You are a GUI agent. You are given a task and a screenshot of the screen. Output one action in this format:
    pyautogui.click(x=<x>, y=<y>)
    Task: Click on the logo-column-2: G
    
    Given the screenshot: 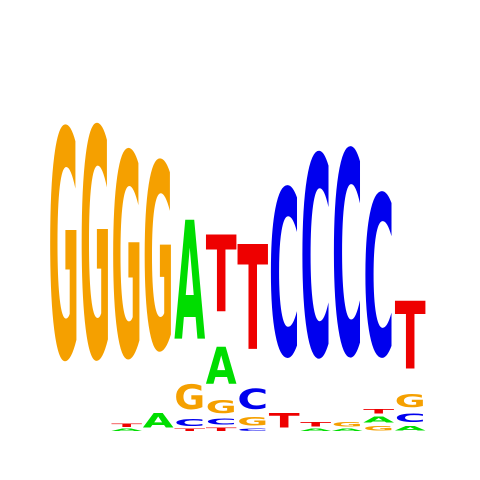 What is the action you would take?
    pyautogui.click(x=95, y=247)
    